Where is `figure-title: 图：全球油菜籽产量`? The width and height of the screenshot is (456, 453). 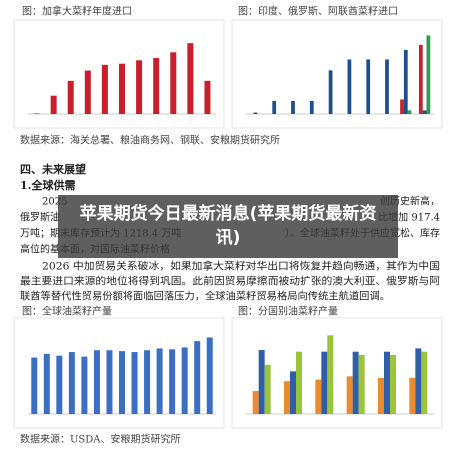 figure-title: 图：全球油菜籽产量 is located at coordinates (67, 311).